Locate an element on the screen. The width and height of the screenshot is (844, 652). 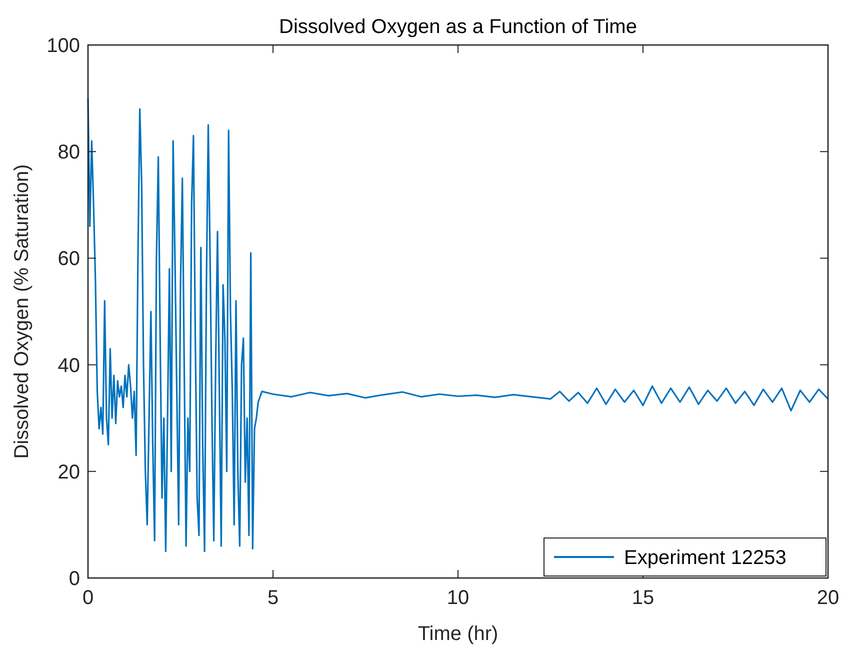
y-tick-label: 20 is located at coordinates (69, 472).